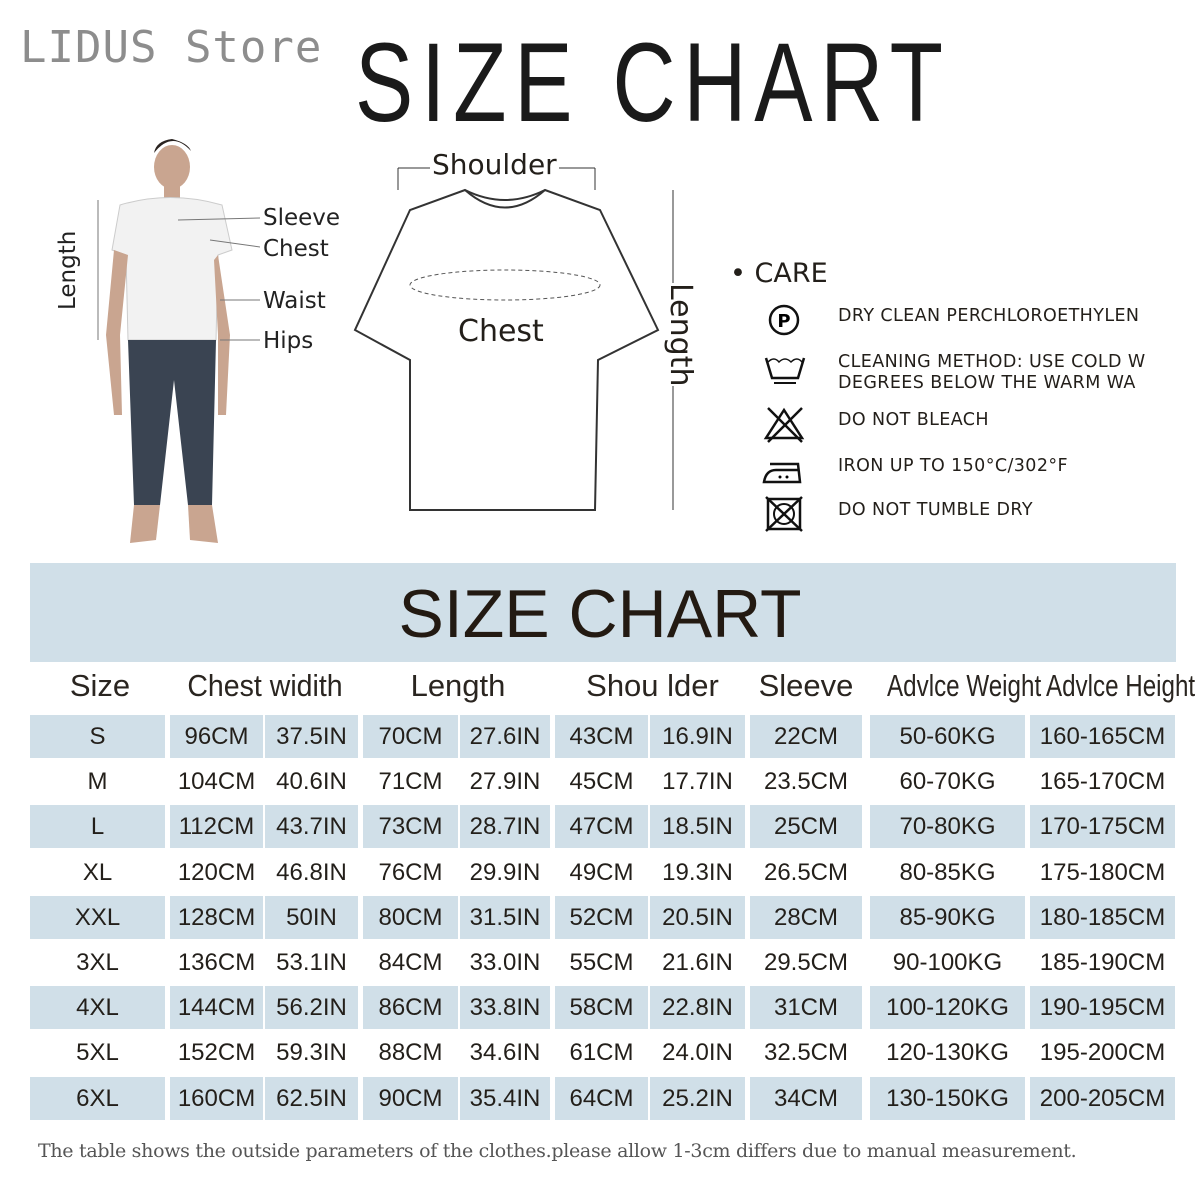 This screenshot has width=1200, height=1200. Describe the element at coordinates (947, 1053) in the screenshot. I see `table-cell: 120-130KG` at that location.